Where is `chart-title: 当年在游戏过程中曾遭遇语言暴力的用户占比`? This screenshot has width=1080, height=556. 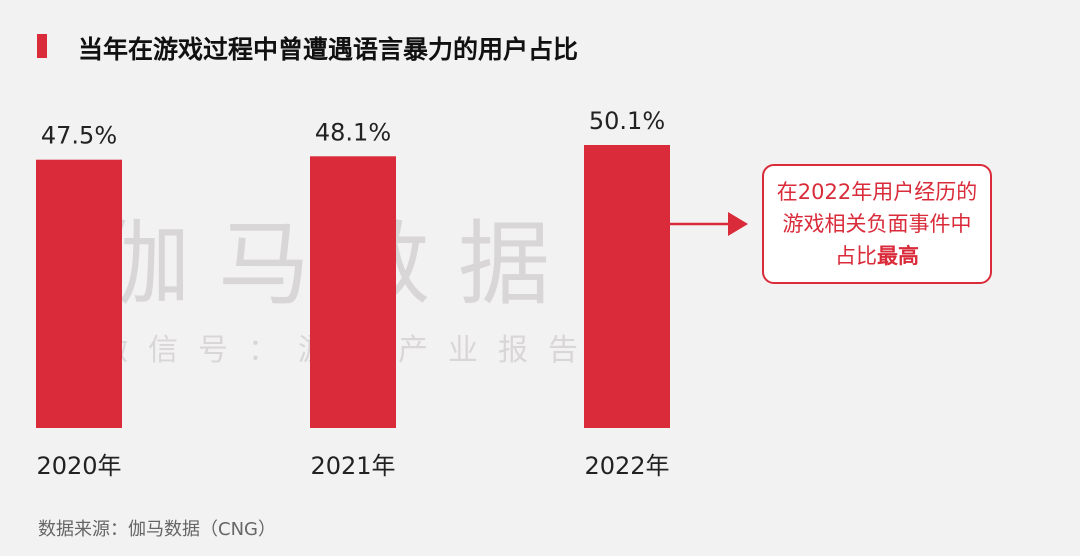
chart-title: 当年在游戏过程中曾遭遇语言暴力的用户占比 is located at coordinates (328, 49).